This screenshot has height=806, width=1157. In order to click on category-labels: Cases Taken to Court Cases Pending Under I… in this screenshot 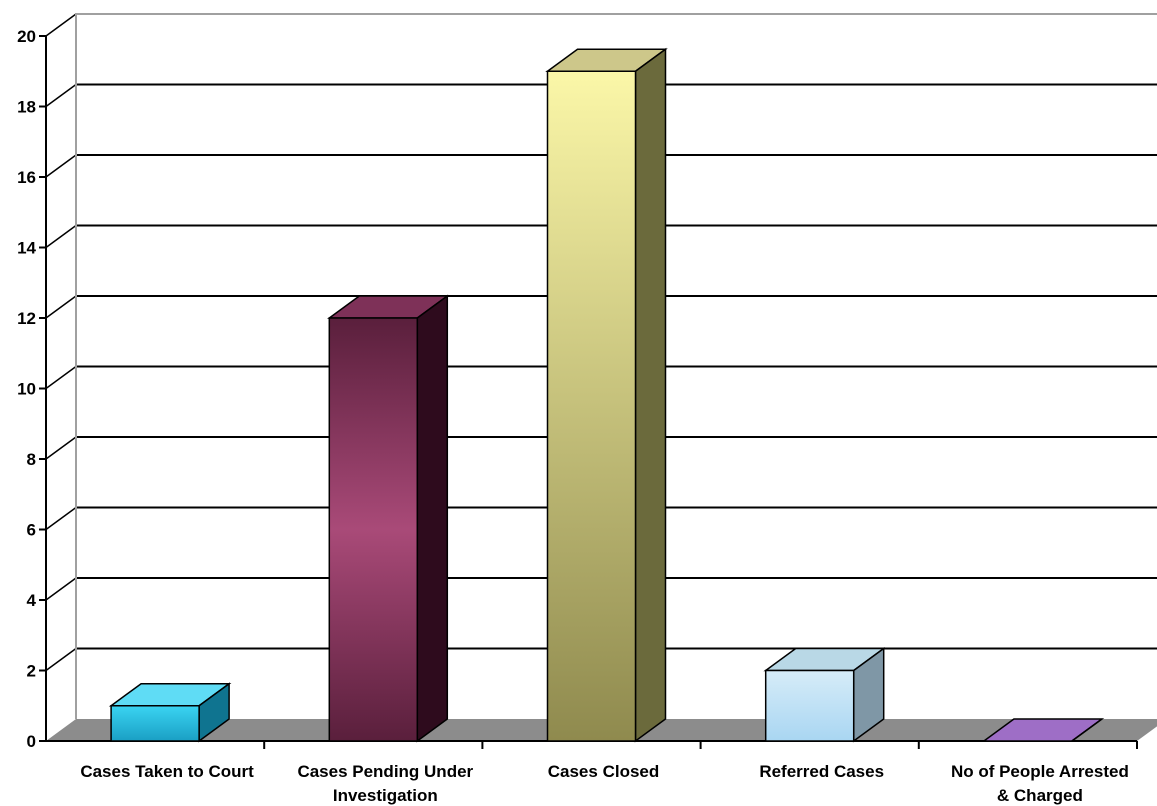, I will do `click(604, 783)`.